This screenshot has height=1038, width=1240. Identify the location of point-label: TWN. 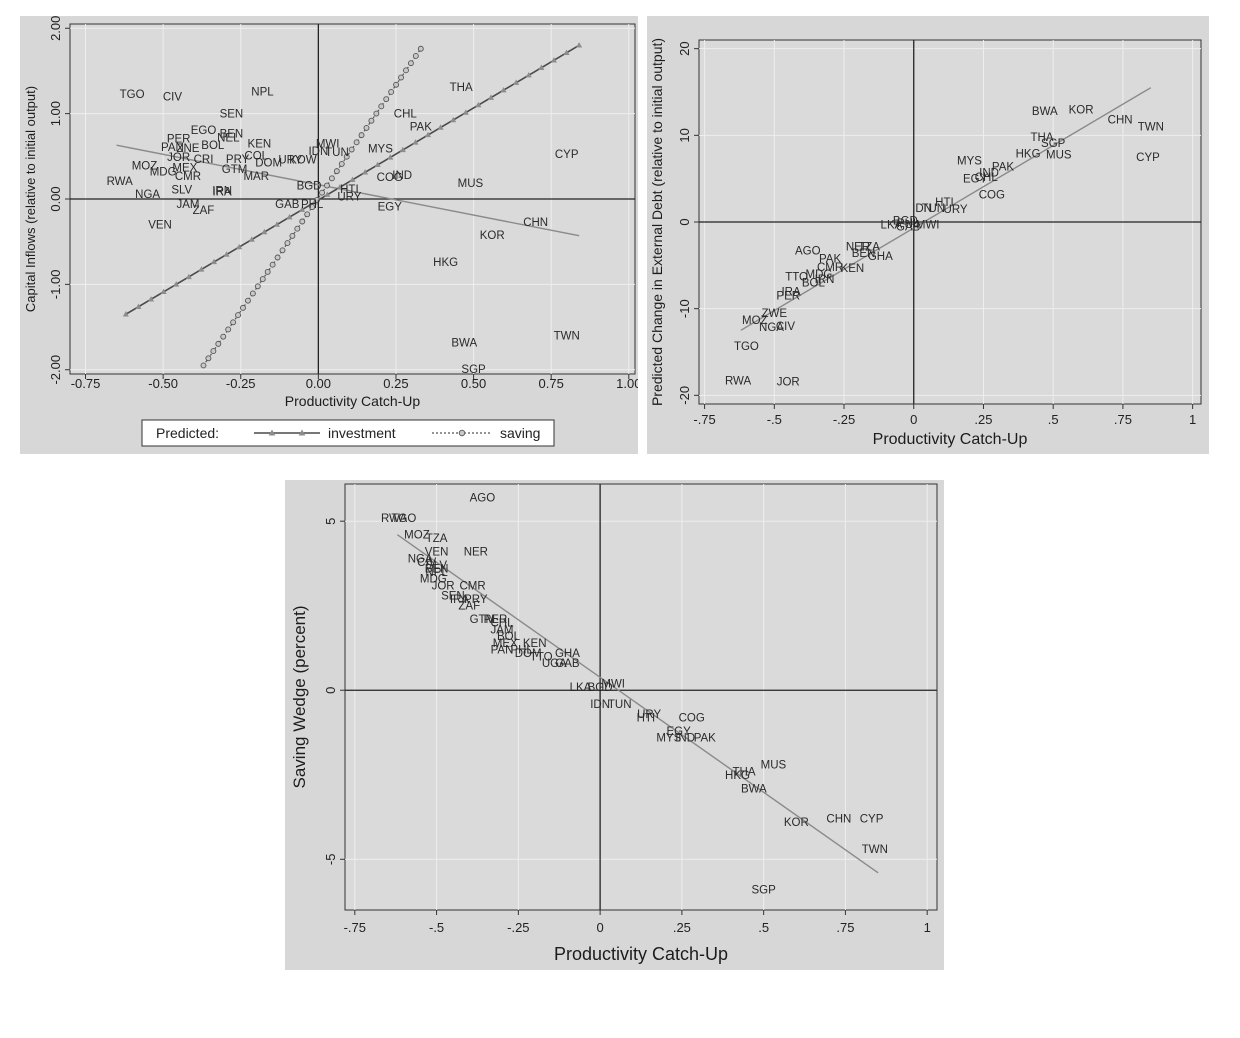
(1151, 128).